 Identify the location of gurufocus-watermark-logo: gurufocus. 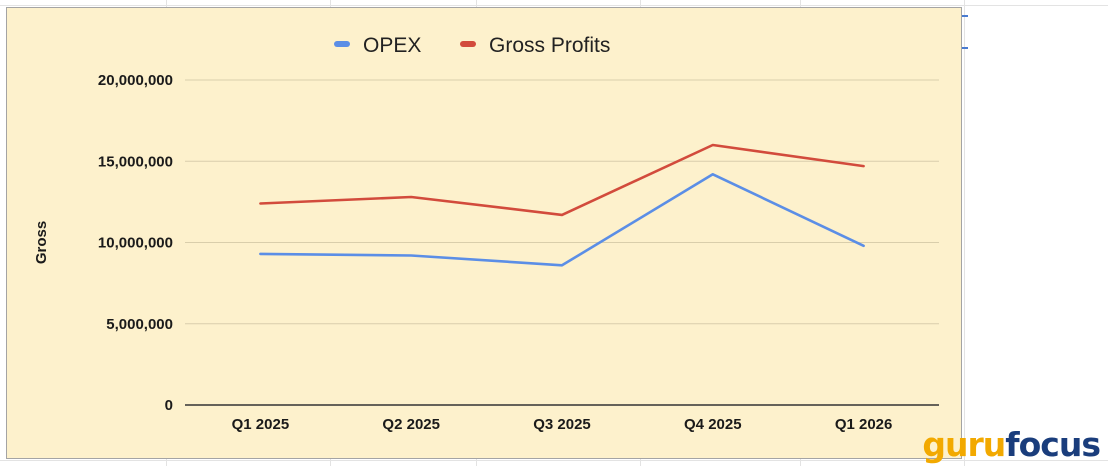
(1011, 444).